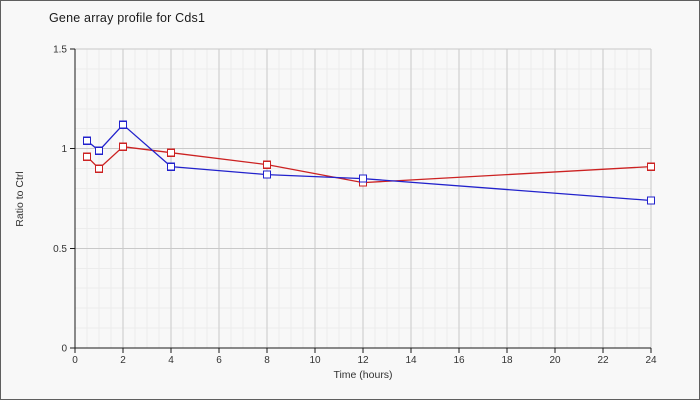  What do you see at coordinates (411, 360) in the screenshot?
I see `x-tick-label: 14` at bounding box center [411, 360].